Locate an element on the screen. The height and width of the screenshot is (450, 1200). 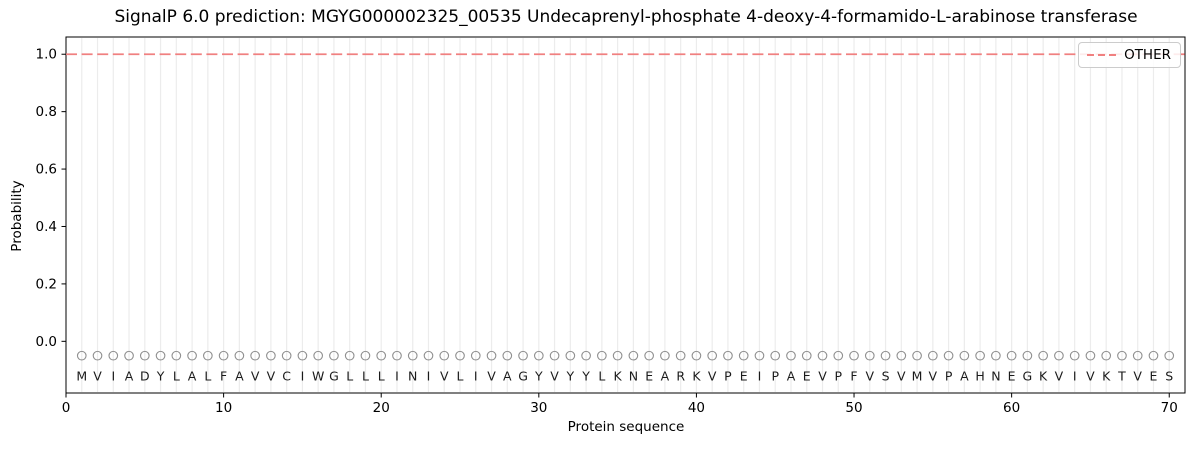
sequence-letter: N is located at coordinates (995, 376).